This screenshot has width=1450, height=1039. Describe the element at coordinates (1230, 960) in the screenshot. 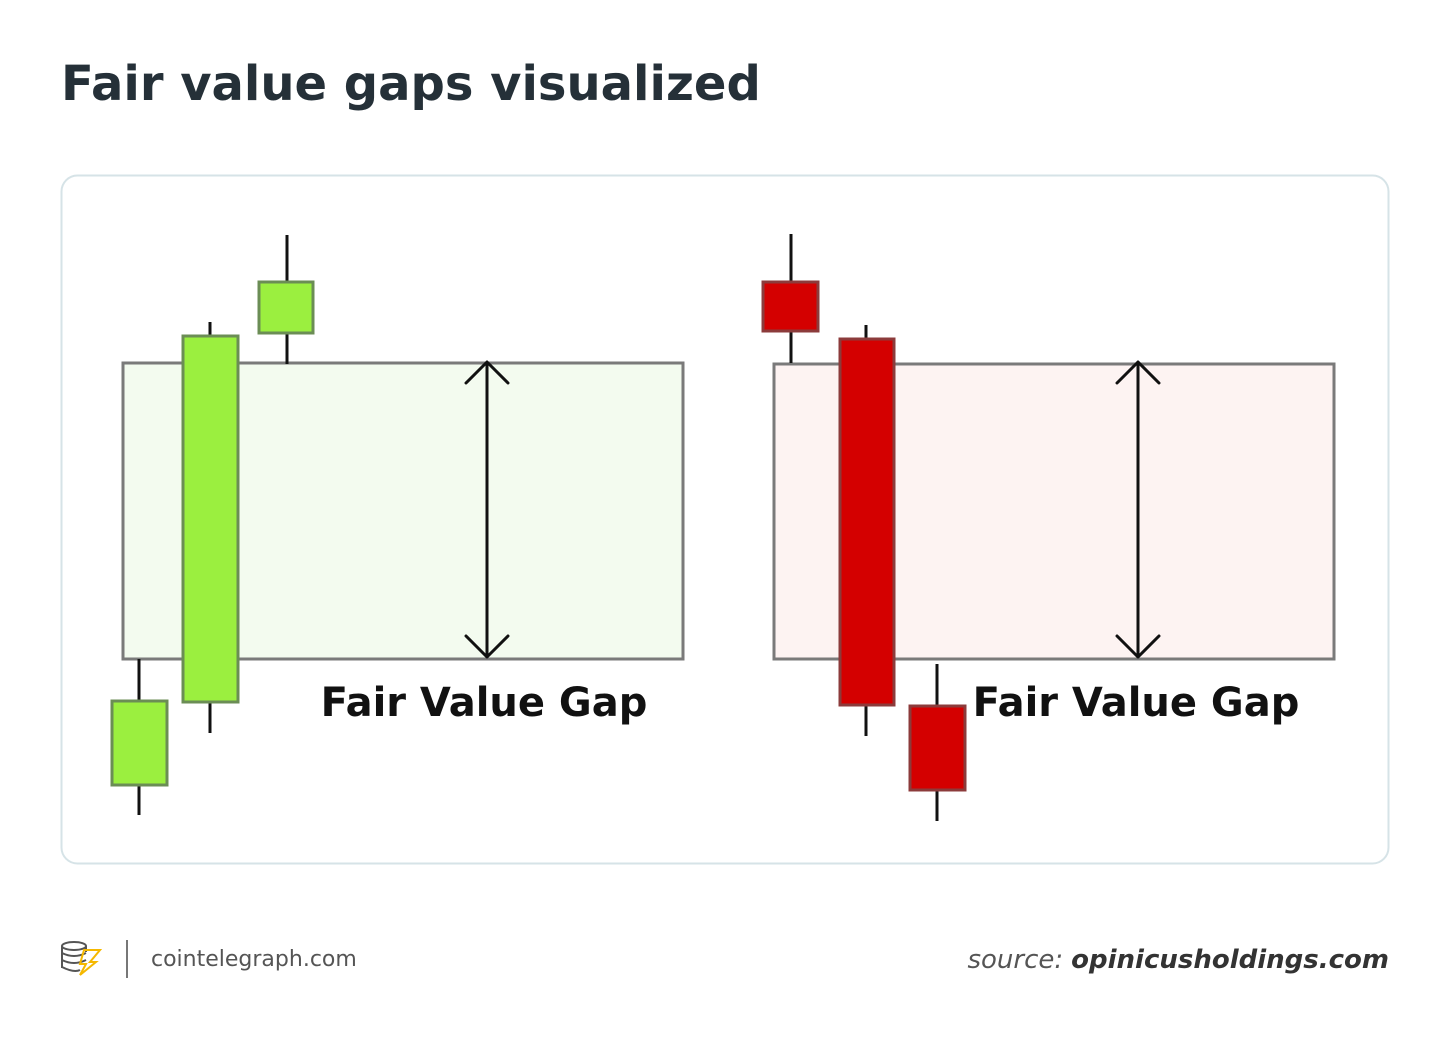

I see `source-name: opinicusholdings.com` at that location.